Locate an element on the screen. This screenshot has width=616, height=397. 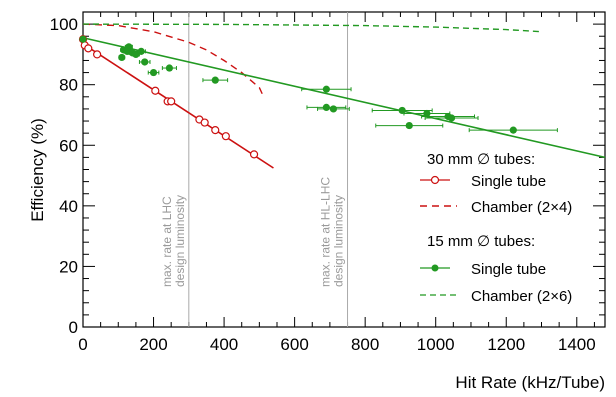
legend-30mm-single-label: Single tube is located at coordinates (508, 181).